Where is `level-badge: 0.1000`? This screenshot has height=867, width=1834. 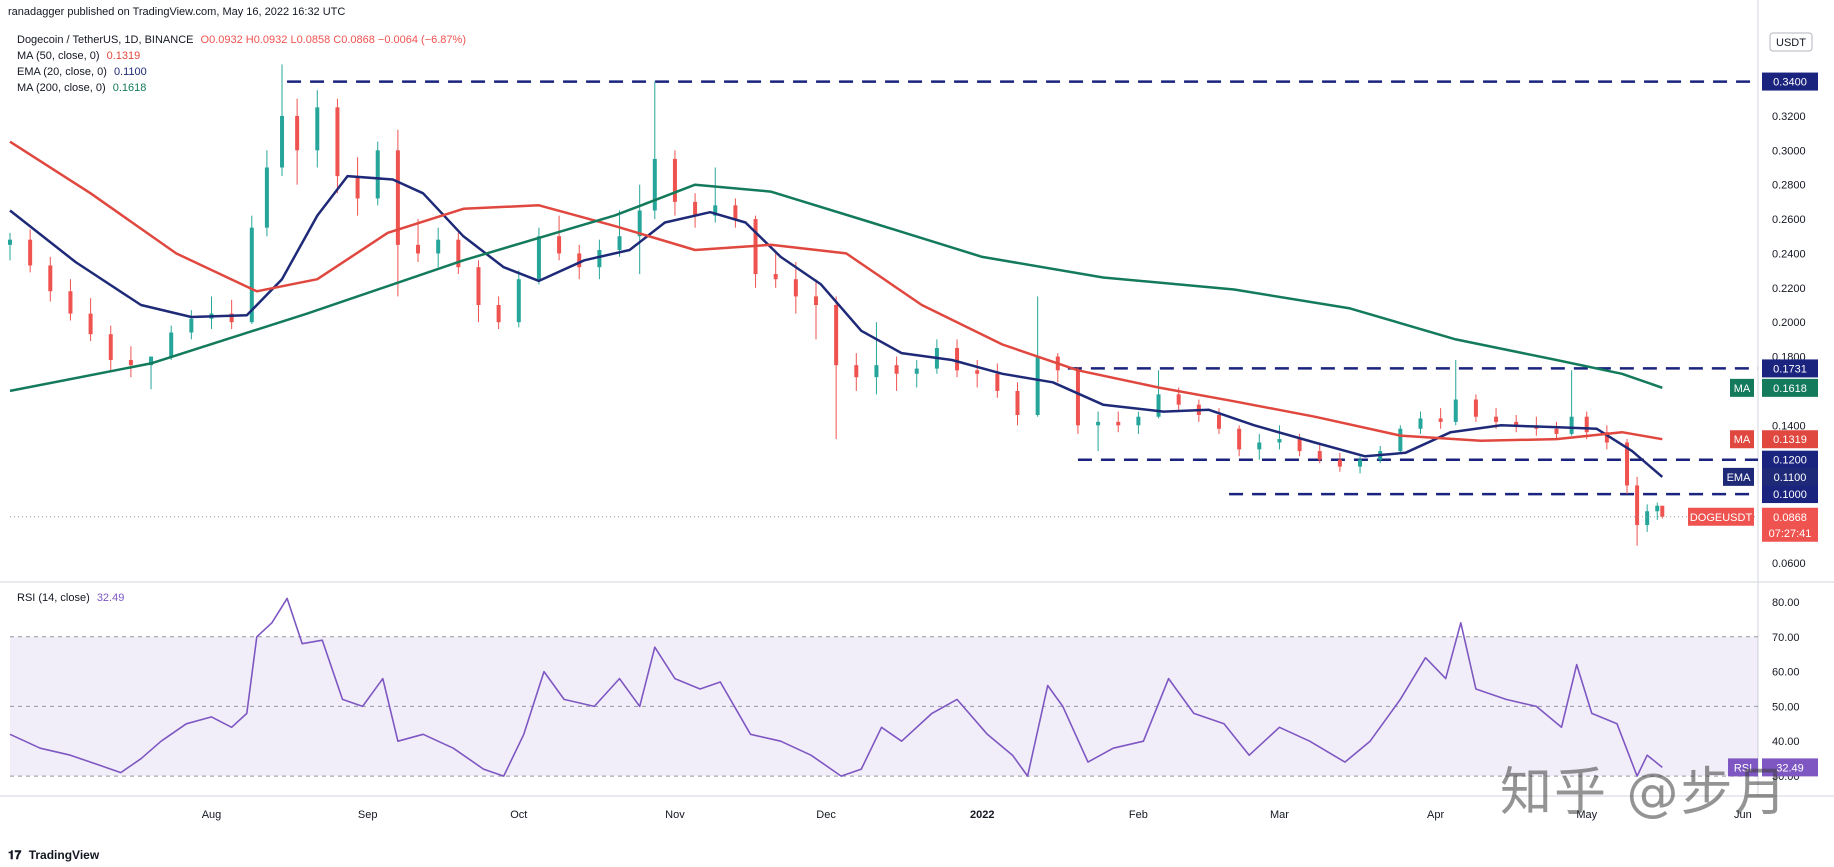 level-badge: 0.1000 is located at coordinates (1790, 494).